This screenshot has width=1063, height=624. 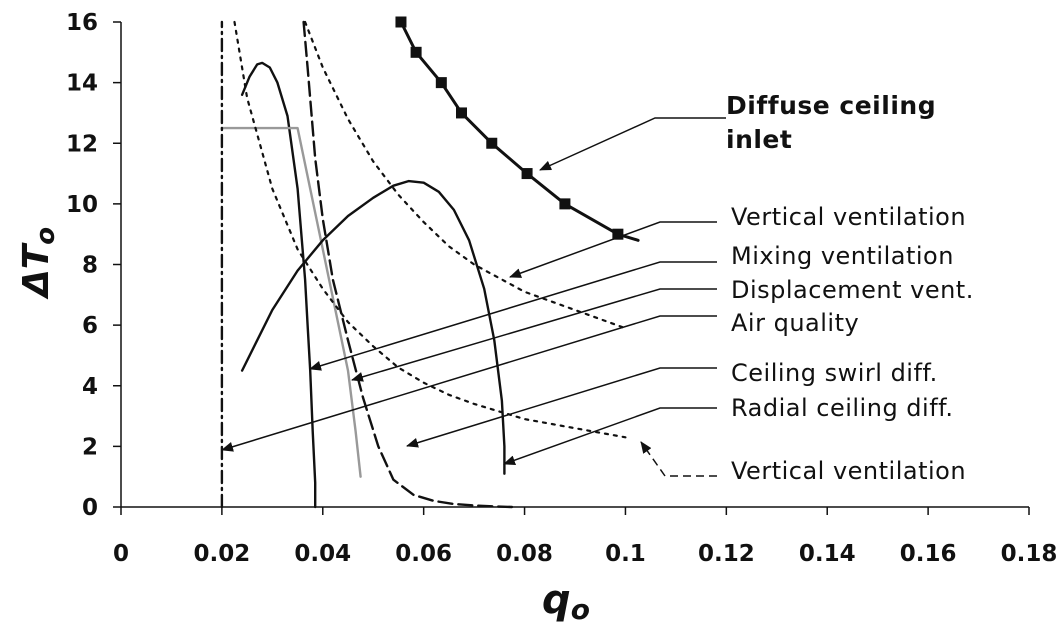 I want to click on x-axis-title-main: q, so click(x=556, y=600).